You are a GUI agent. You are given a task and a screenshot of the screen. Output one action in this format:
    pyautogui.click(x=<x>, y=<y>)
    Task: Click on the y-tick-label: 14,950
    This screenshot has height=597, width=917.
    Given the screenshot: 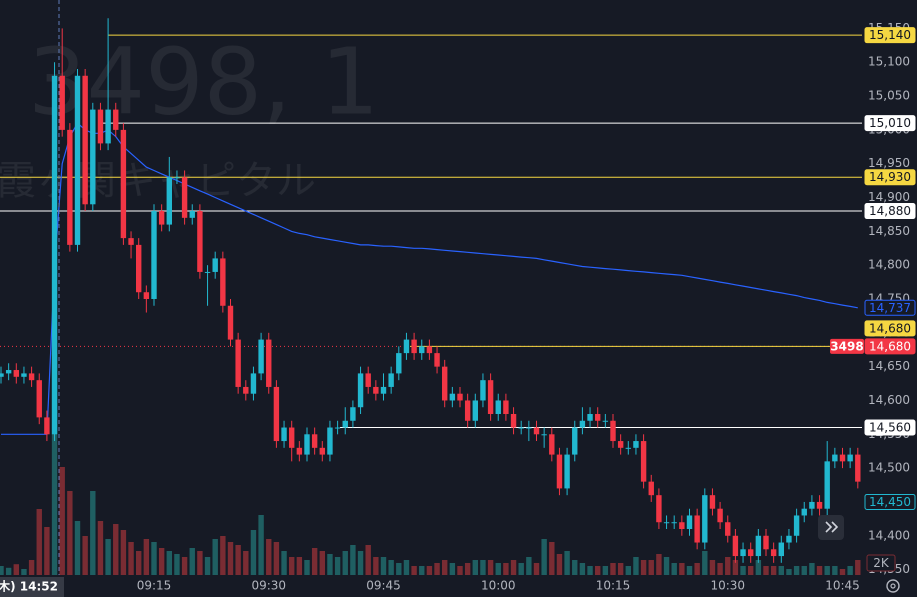 What is the action you would take?
    pyautogui.click(x=889, y=163)
    